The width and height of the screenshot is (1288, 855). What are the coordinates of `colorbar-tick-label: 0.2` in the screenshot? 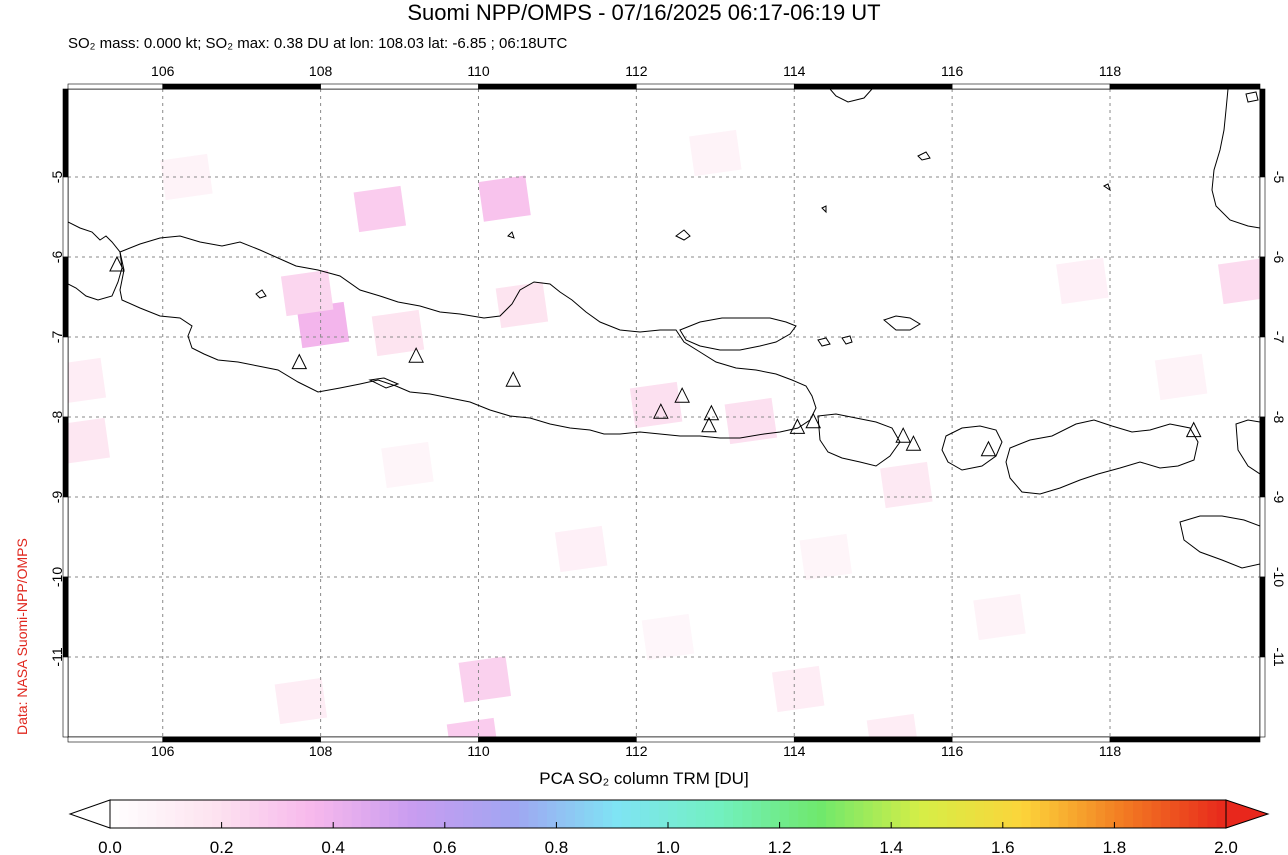 It's located at (222, 846).